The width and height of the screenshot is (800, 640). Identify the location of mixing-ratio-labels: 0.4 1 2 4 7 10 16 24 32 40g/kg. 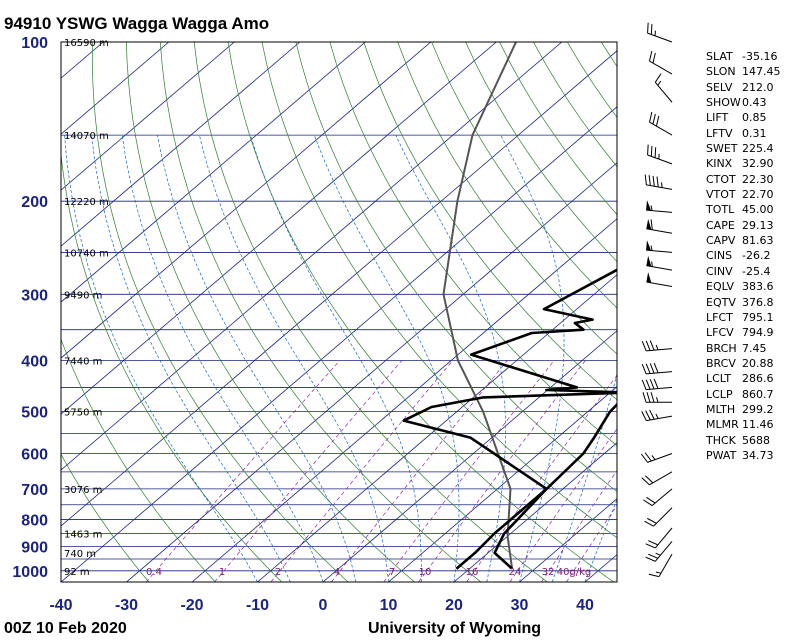
(368, 572).